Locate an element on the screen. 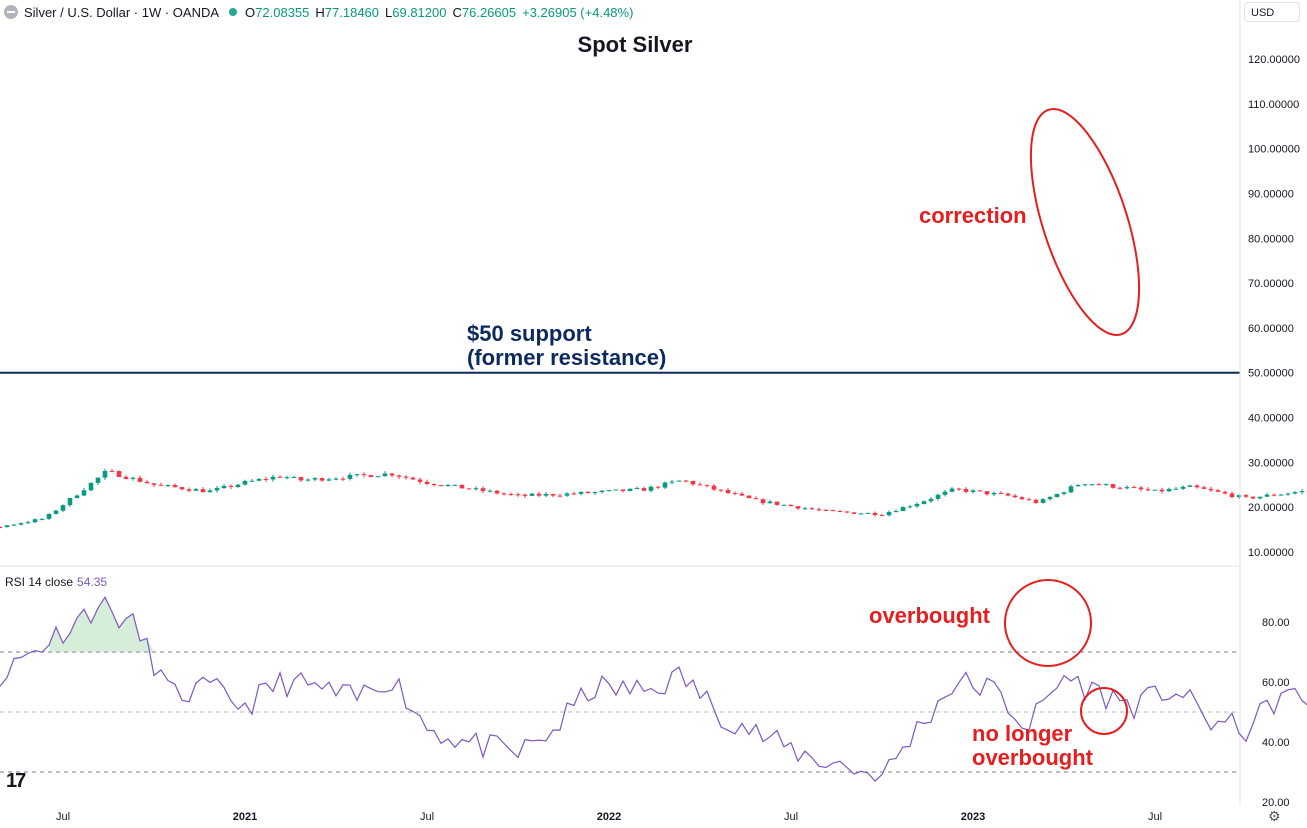  silver-icon is located at coordinates (11, 12).